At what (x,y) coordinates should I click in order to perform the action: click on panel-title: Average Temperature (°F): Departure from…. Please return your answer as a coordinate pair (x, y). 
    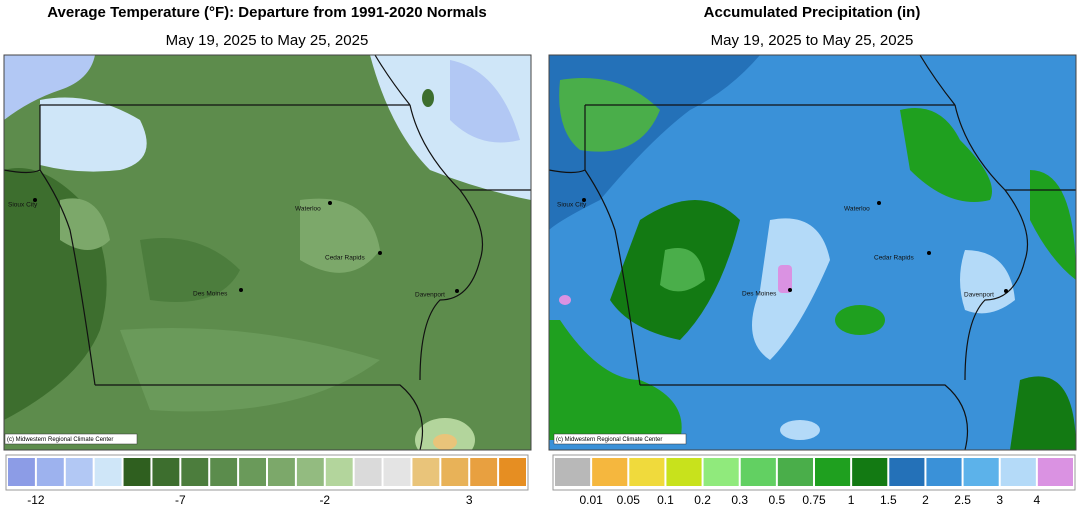
    Looking at the image, I should click on (267, 12).